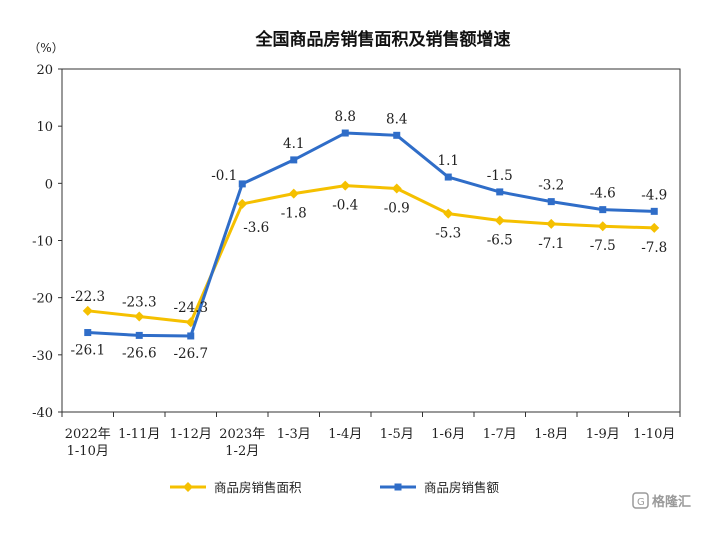  Describe the element at coordinates (396, 119) in the screenshot. I see `data-label: 8.4` at that location.